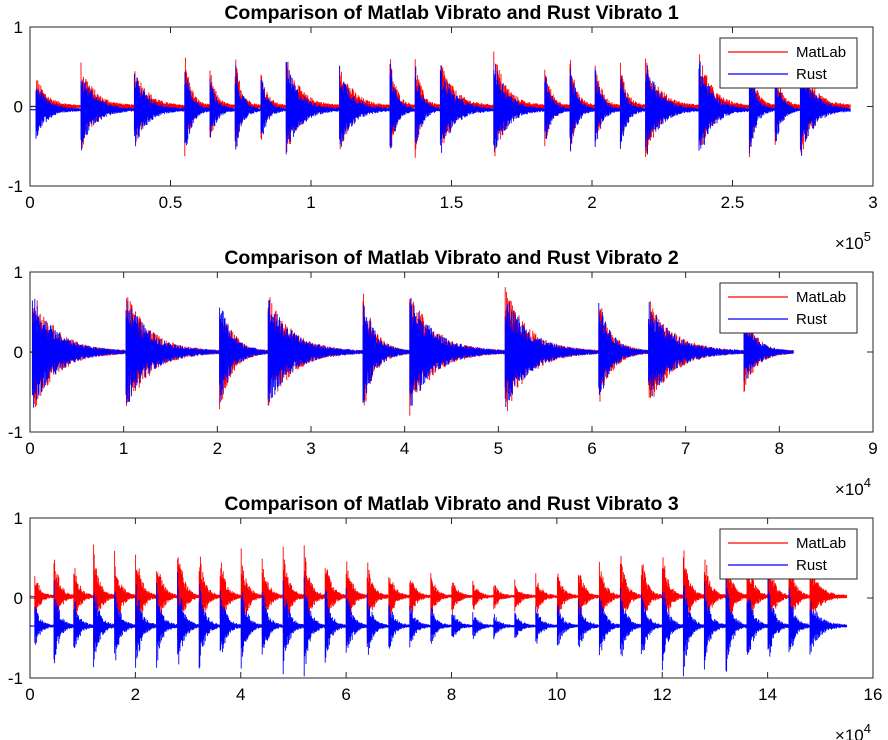  I want to click on x-tick-label: 10, so click(556, 694).